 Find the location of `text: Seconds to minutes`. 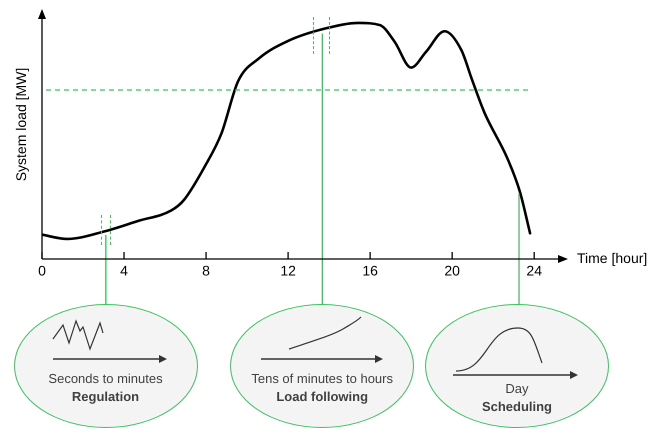

text: Seconds to minutes is located at coordinates (105, 378).